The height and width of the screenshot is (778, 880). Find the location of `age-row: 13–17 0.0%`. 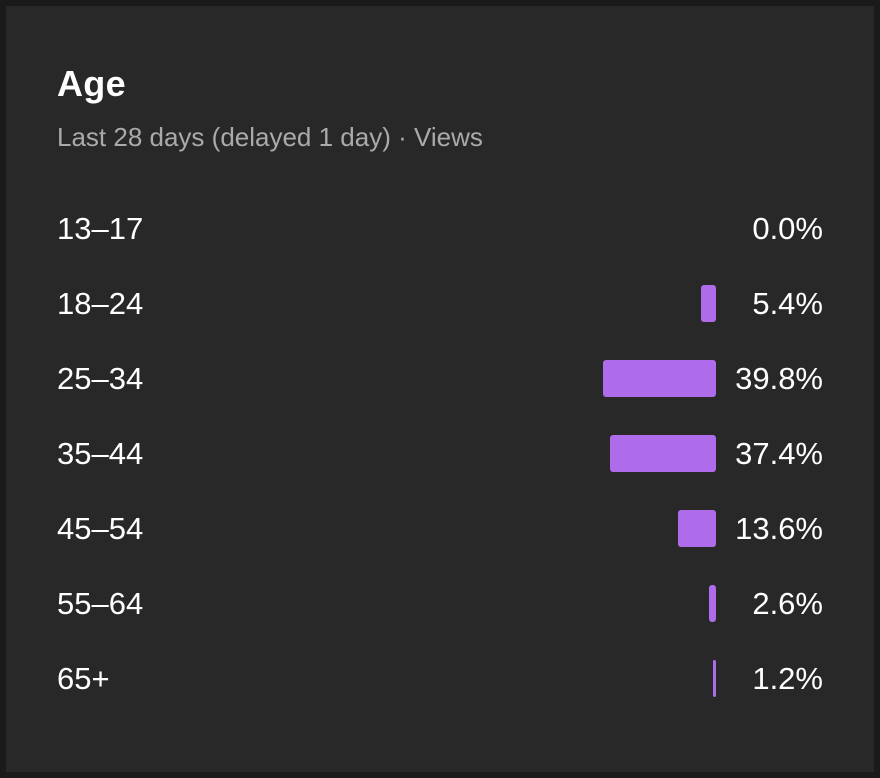

age-row: 13–17 0.0% is located at coordinates (440, 229).